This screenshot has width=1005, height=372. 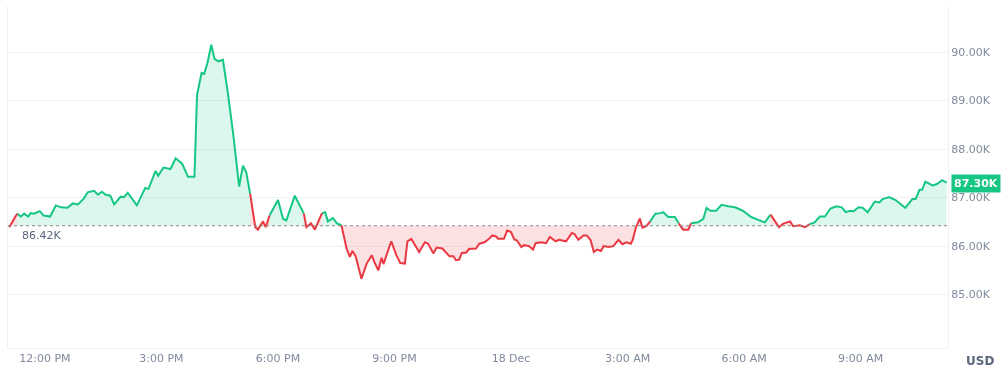 I want to click on y-tick-label: 86.00K, so click(x=971, y=246).